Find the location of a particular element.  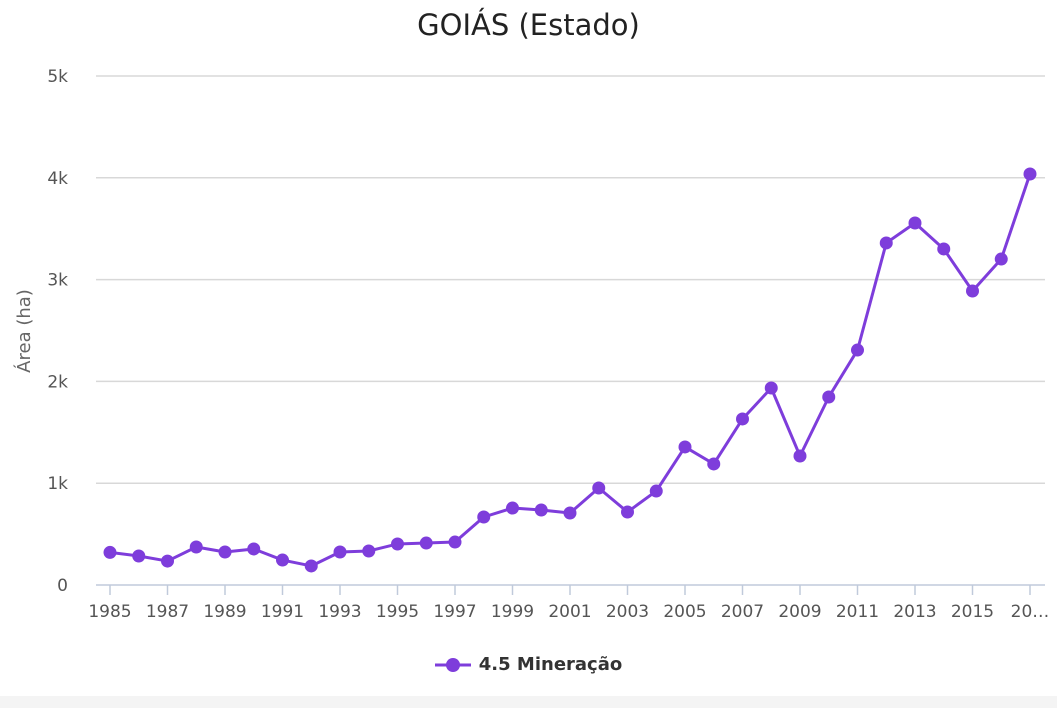

x-tick-label: 1999 is located at coordinates (512, 612).